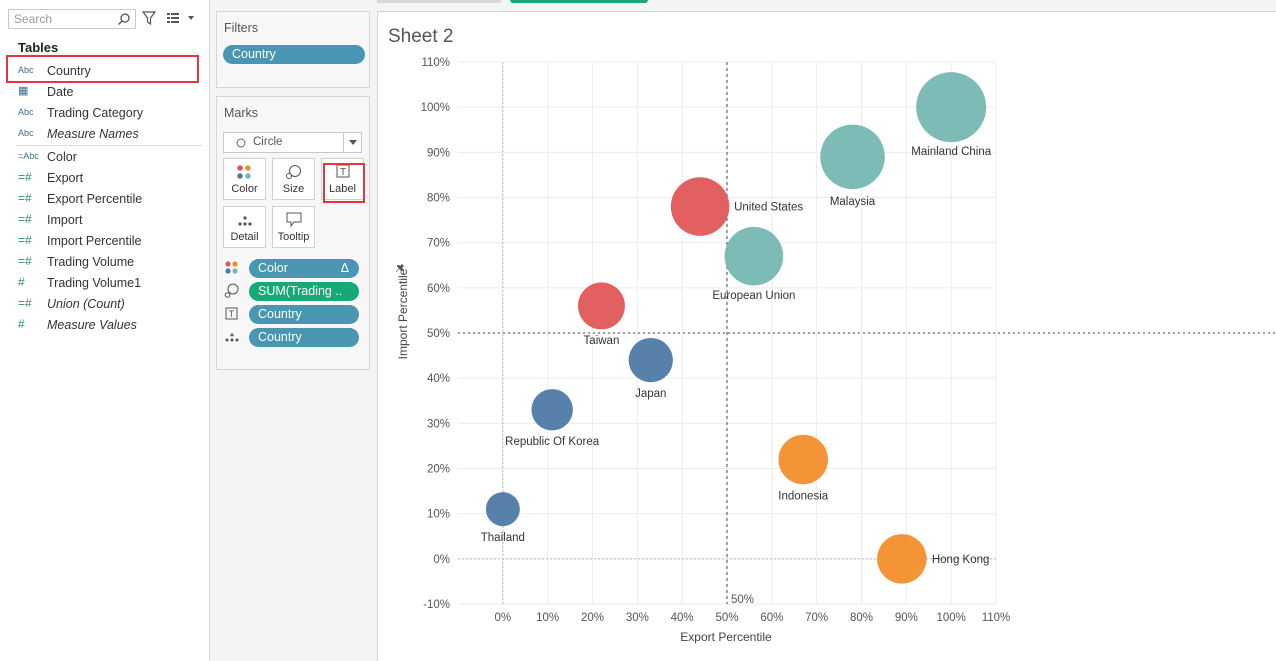 The width and height of the screenshot is (1276, 661). What do you see at coordinates (231, 267) in the screenshot?
I see `color-shelf-icon` at bounding box center [231, 267].